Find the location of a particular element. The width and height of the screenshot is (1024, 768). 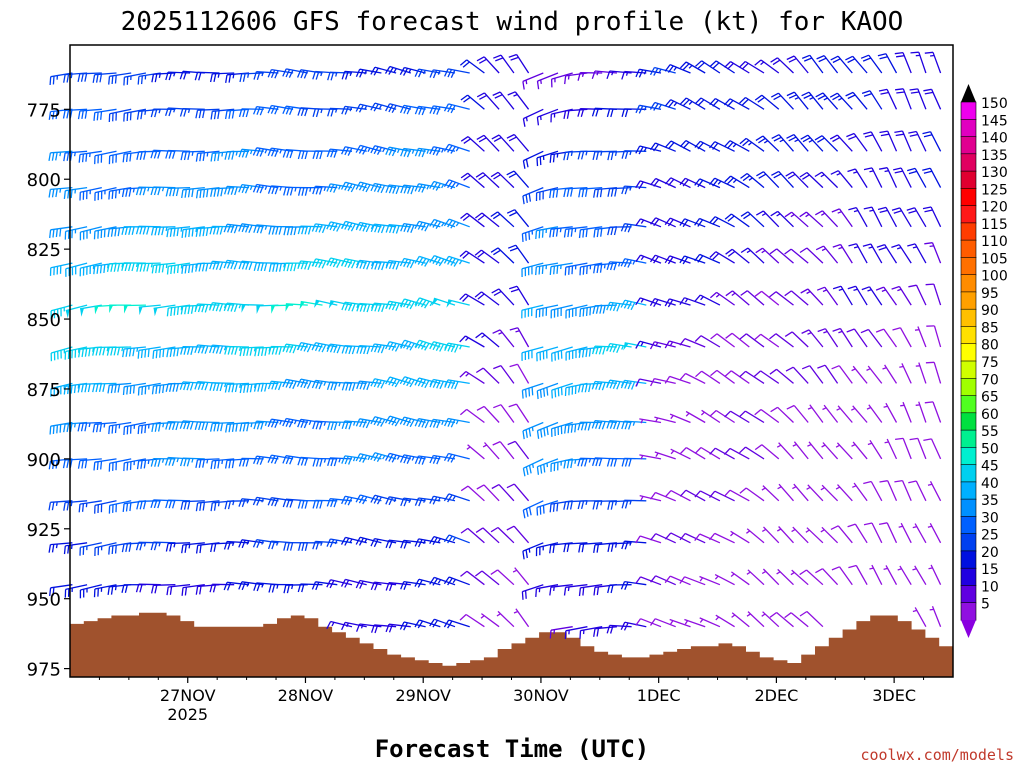

colorbar-swatch is located at coordinates (968, 266).